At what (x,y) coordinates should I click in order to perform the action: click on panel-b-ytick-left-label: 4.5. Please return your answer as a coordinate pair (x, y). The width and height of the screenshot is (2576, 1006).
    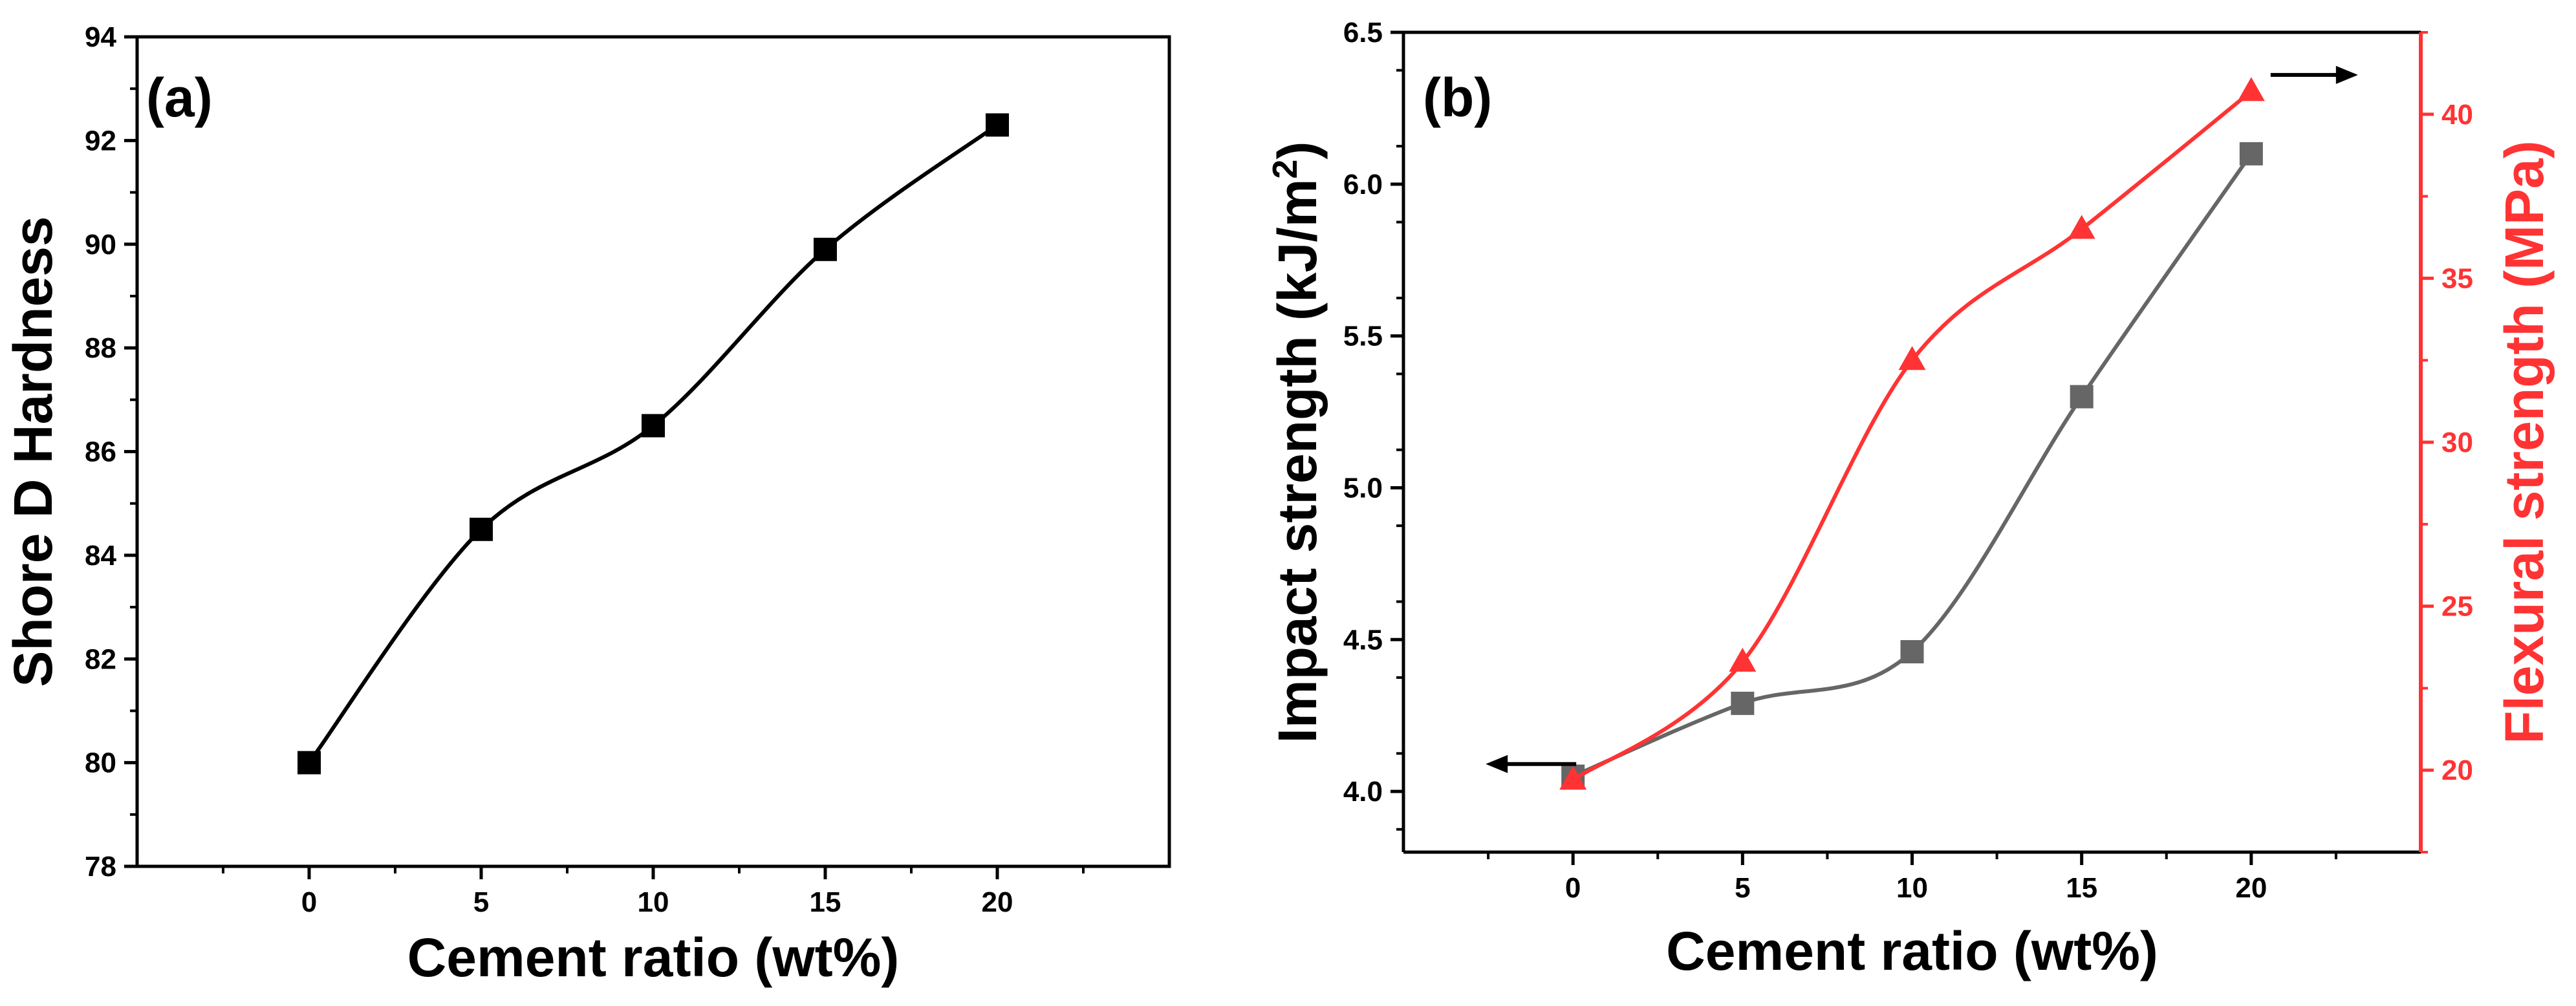
    Looking at the image, I should click on (1363, 640).